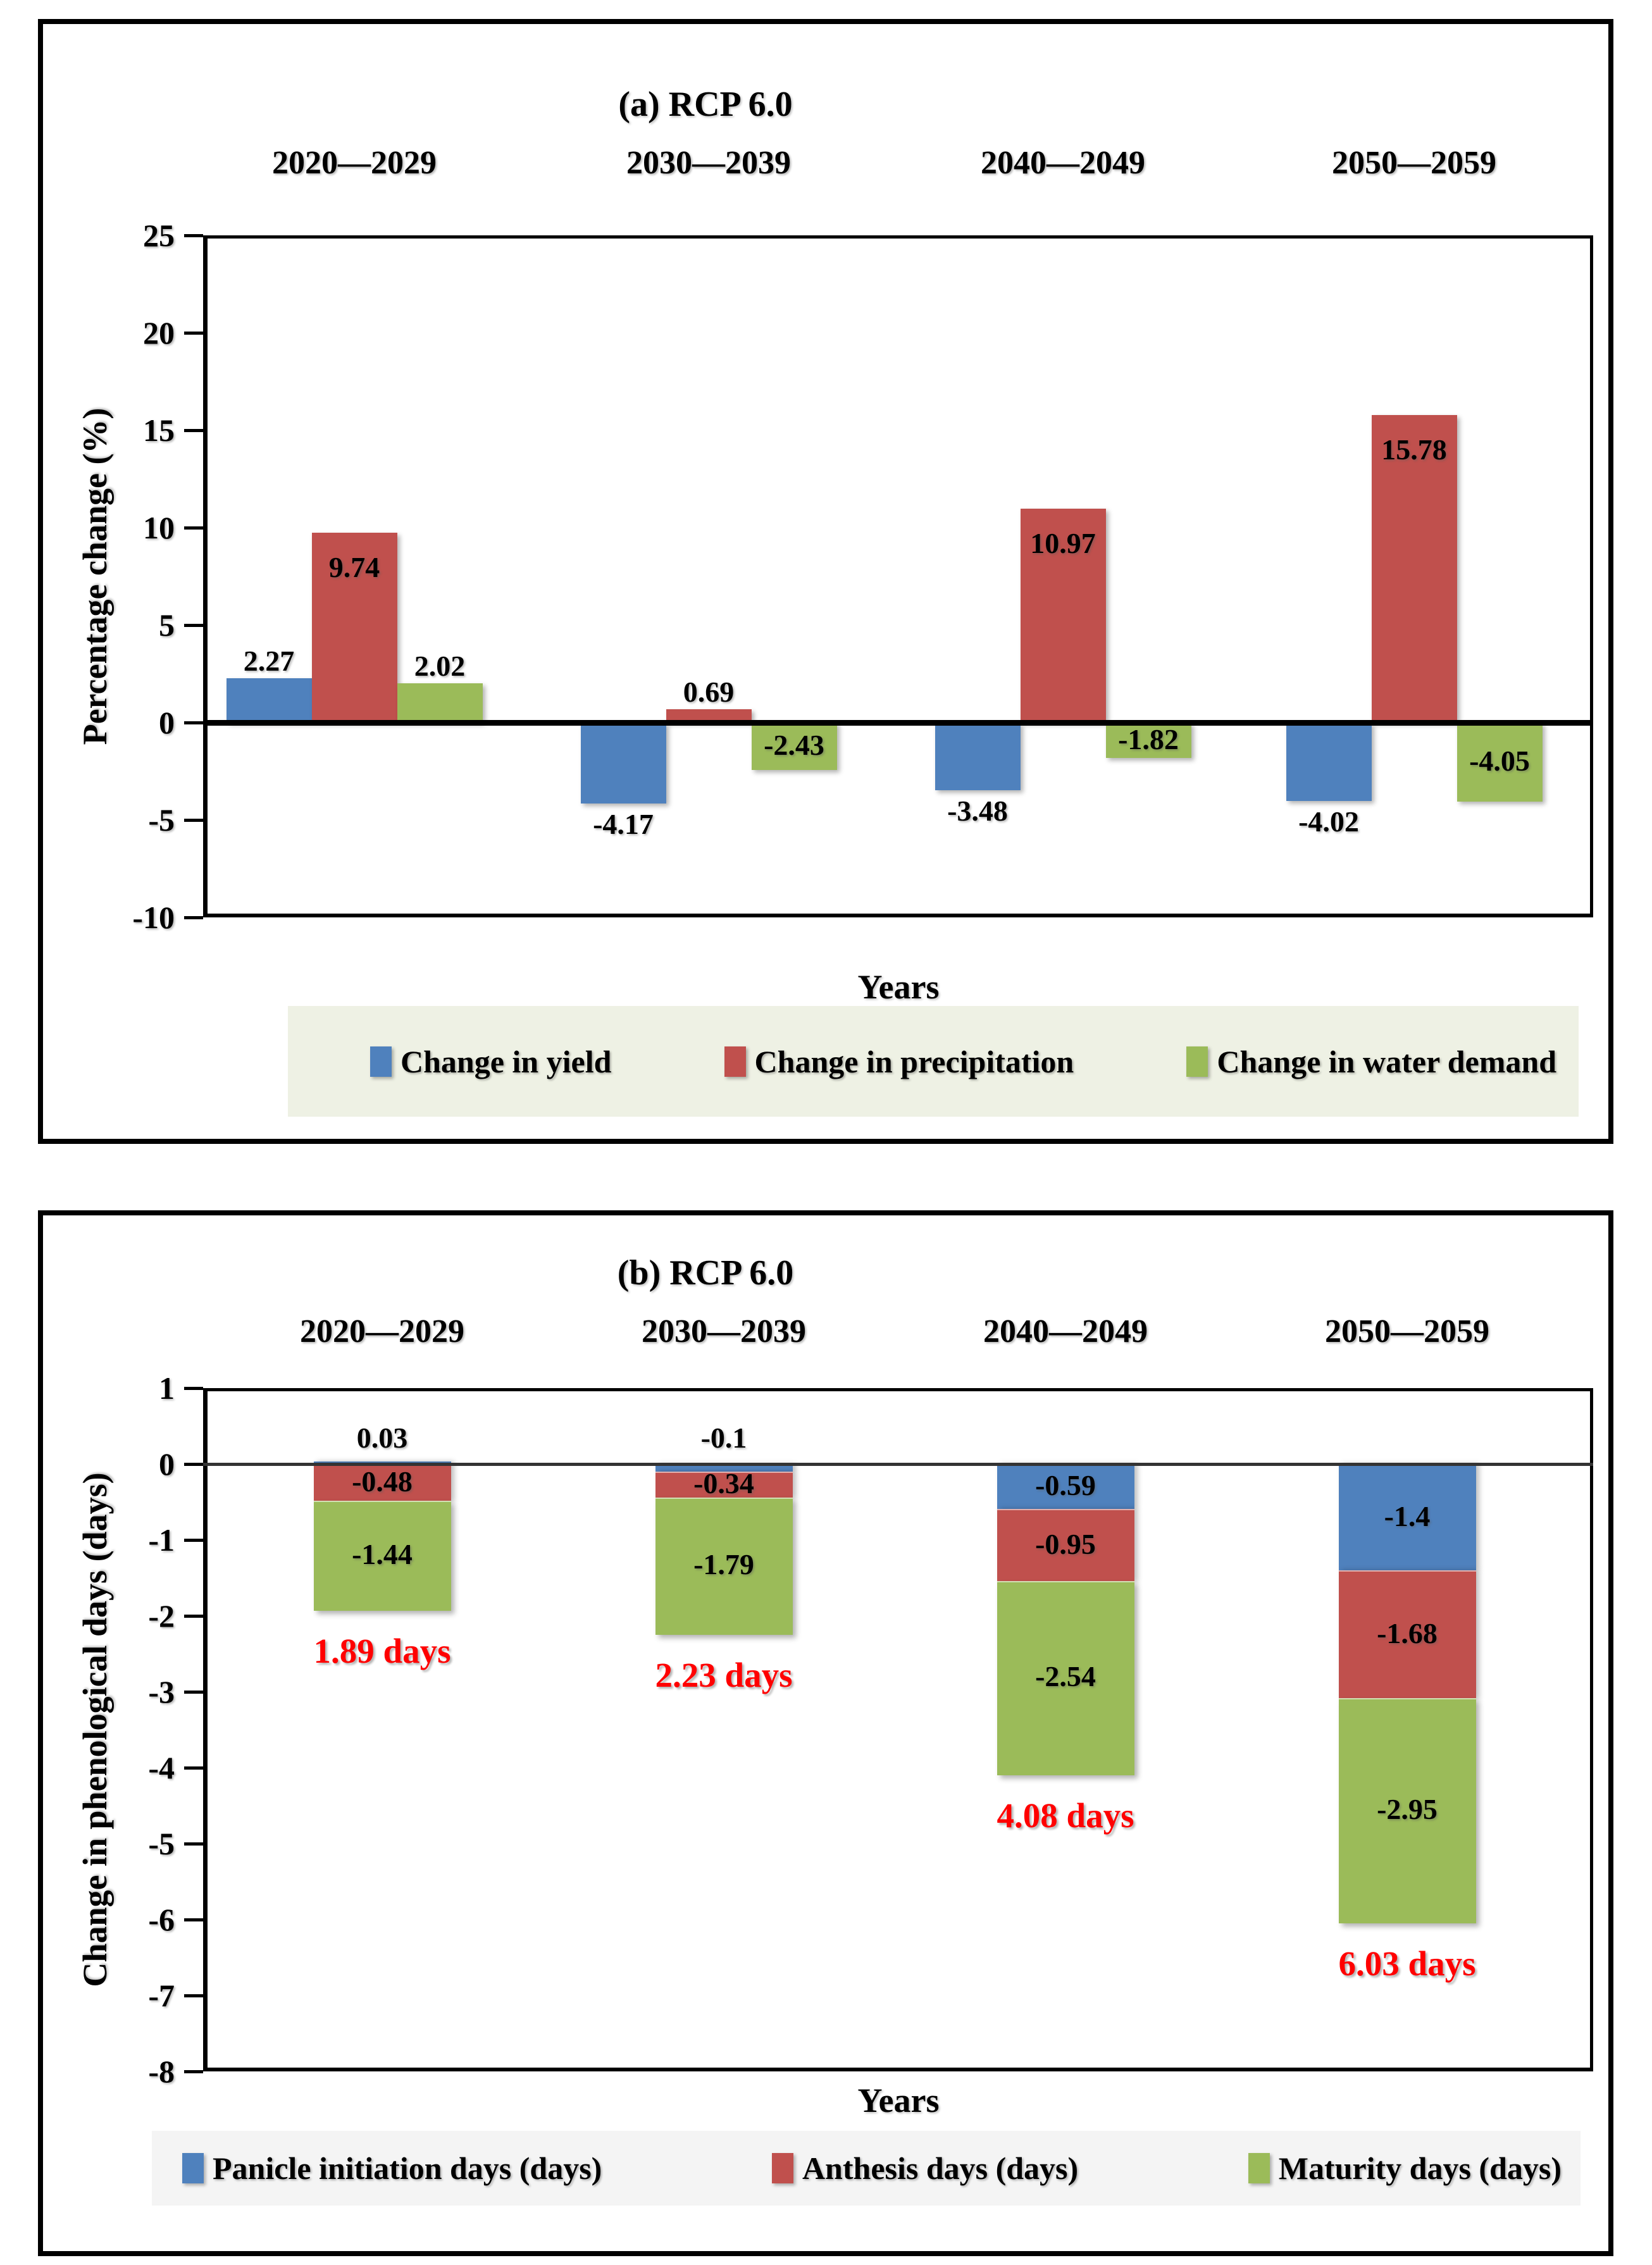 Image resolution: width=1652 pixels, height=2265 pixels. What do you see at coordinates (382, 1651) in the screenshot?
I see `stack-total-label: 1.89 days` at bounding box center [382, 1651].